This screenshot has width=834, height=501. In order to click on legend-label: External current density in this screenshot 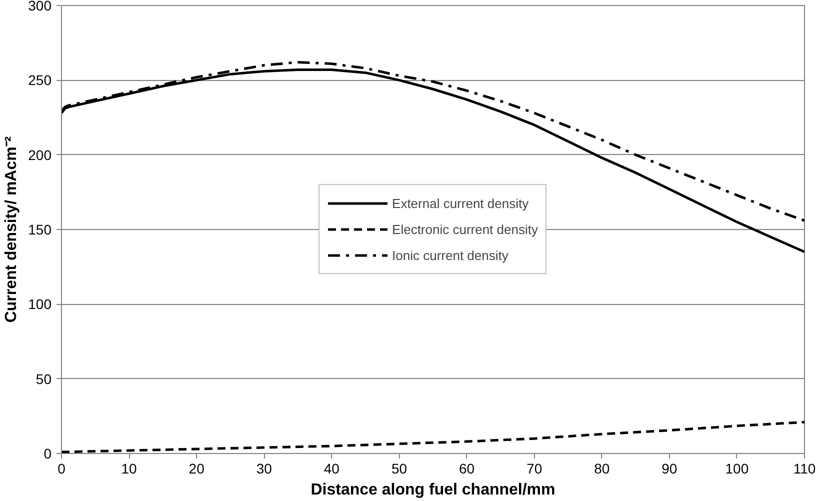, I will do `click(460, 203)`.